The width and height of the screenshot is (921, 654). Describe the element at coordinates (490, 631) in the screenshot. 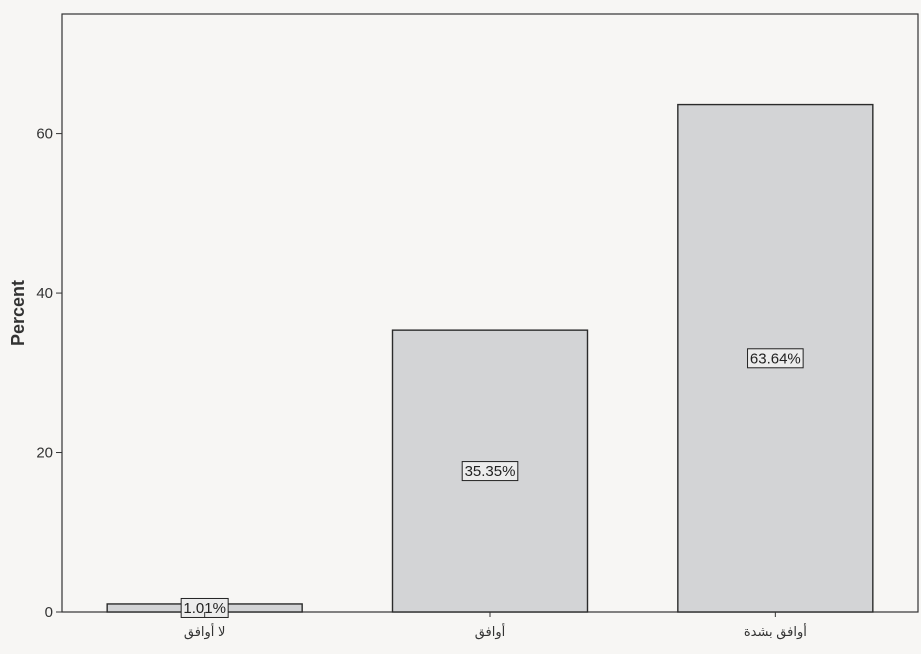

I see `x-category-label: أوافق` at that location.